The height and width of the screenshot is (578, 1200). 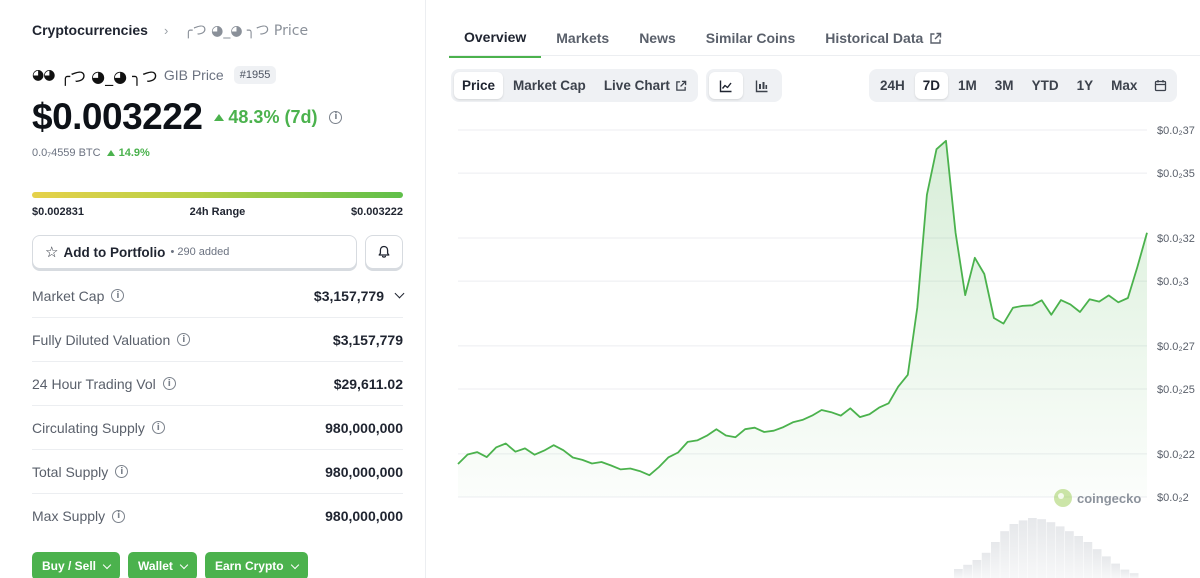 I want to click on breadcrumb: Cryptocurrencies › ╭つ ◕_◕ ╮つ Price, so click(x=170, y=30).